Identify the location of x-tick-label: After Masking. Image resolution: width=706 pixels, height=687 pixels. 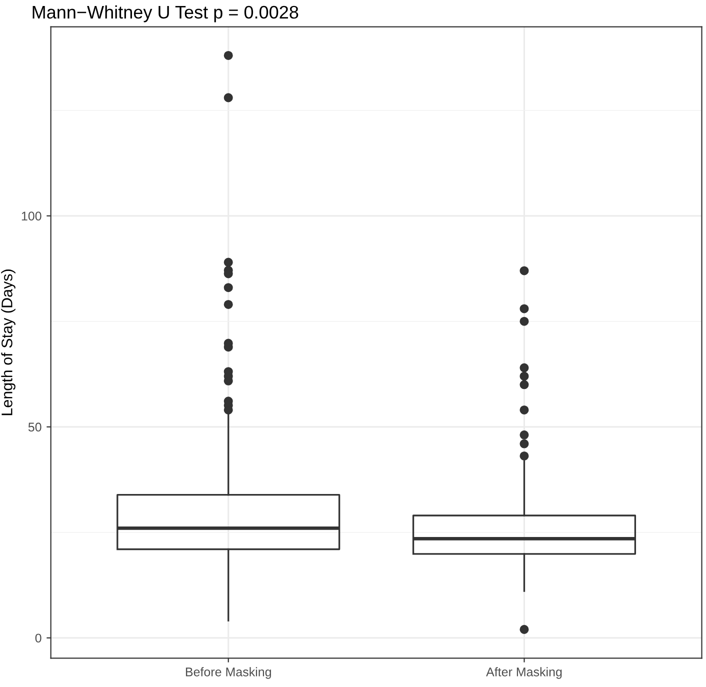
(524, 673).